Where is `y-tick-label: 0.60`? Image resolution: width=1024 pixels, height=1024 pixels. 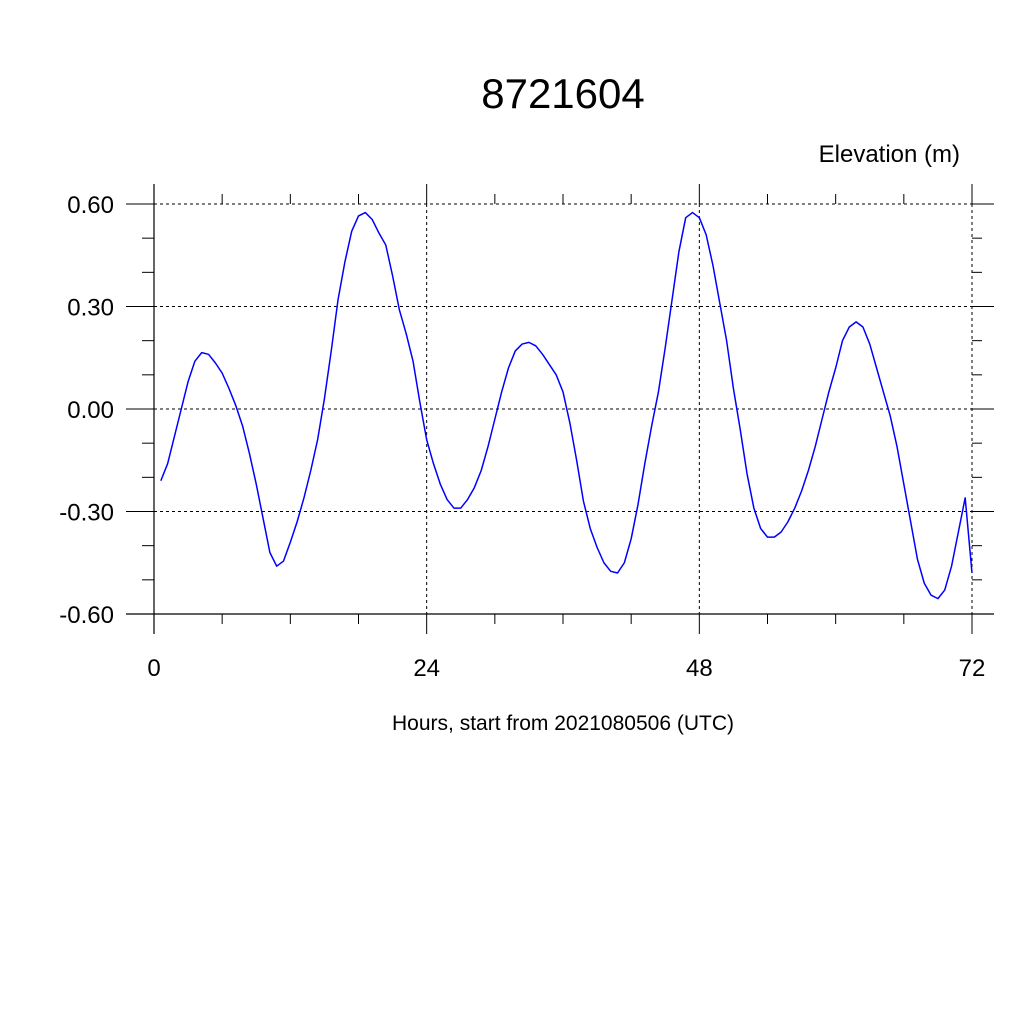 y-tick-label: 0.60 is located at coordinates (90, 205).